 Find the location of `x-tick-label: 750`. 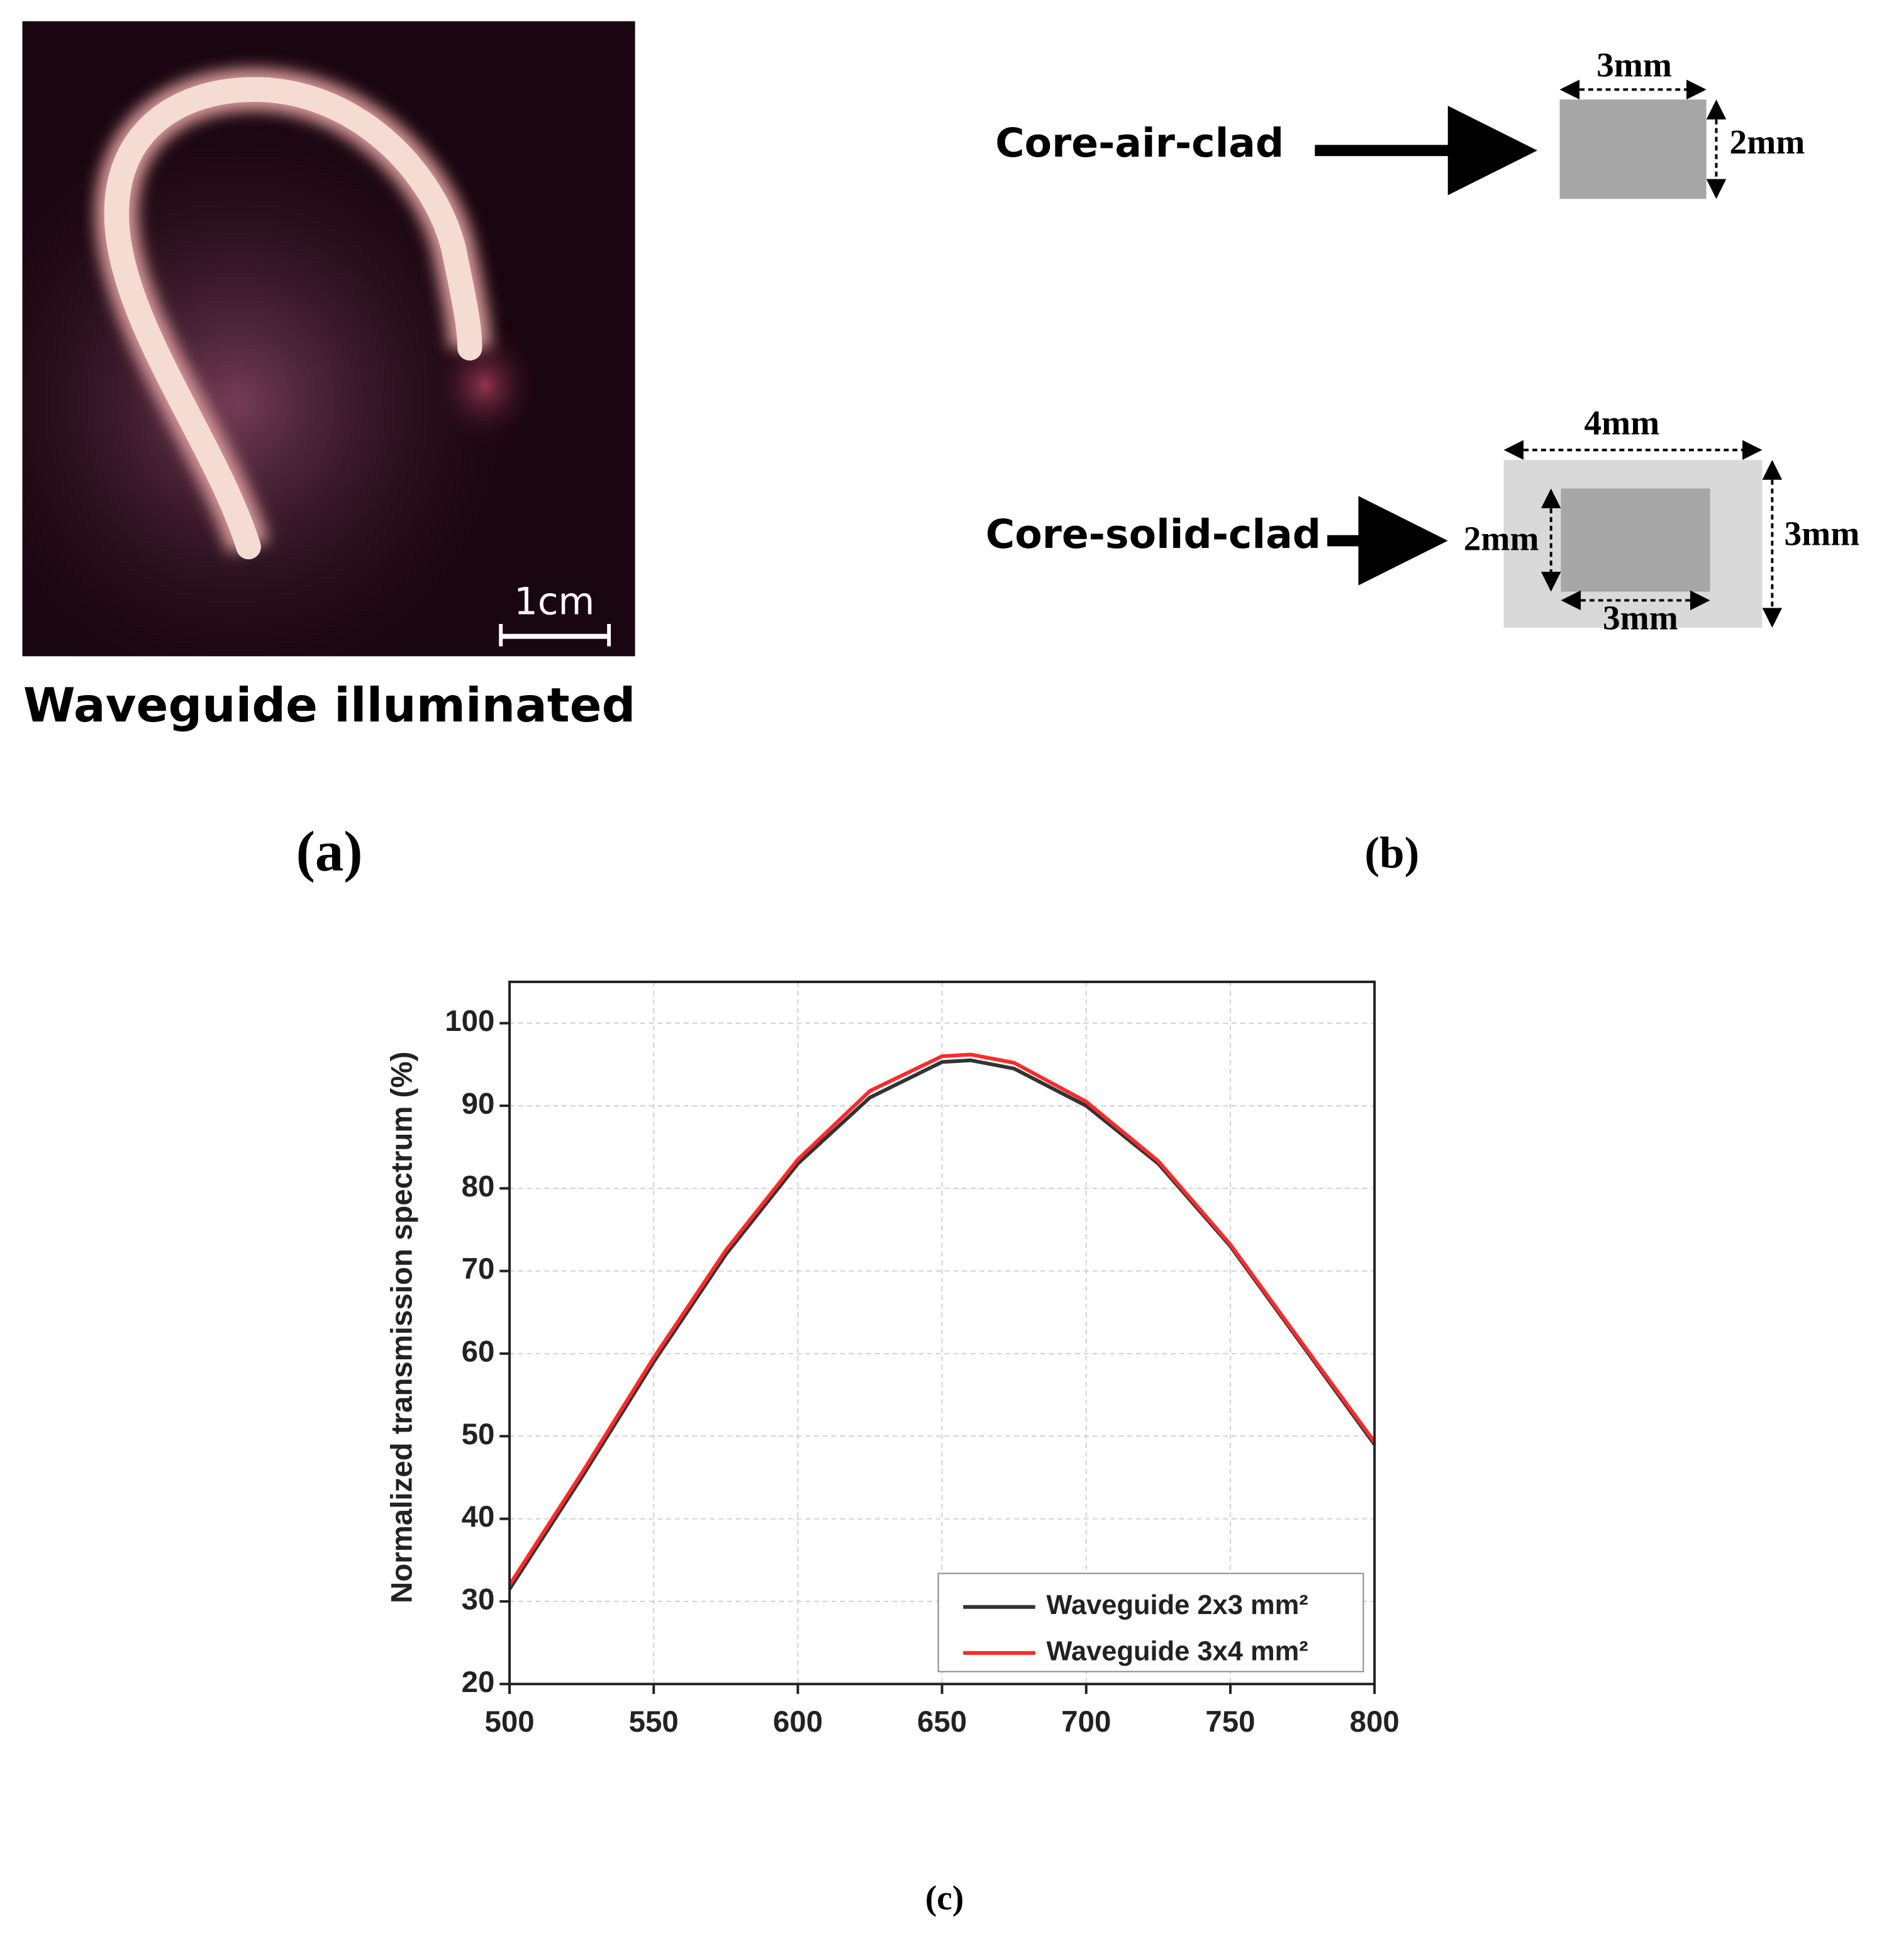

x-tick-label: 750 is located at coordinates (1230, 1722).